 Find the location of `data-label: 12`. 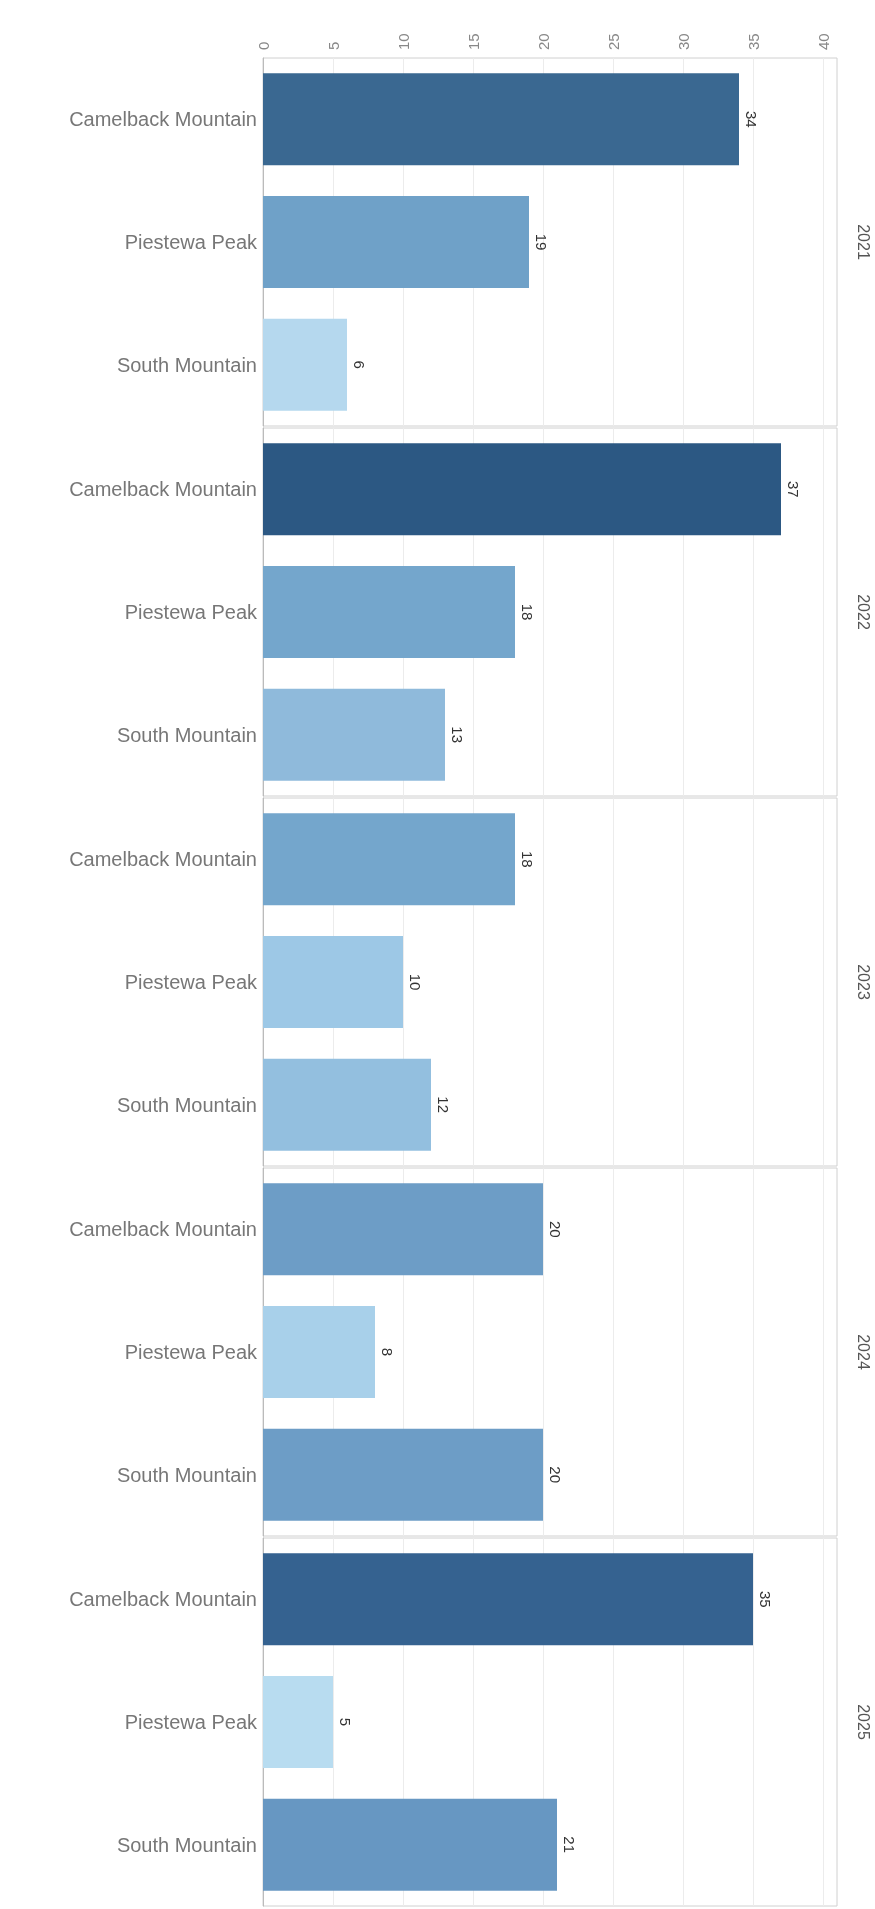

data-label: 12 is located at coordinates (443, 1105).